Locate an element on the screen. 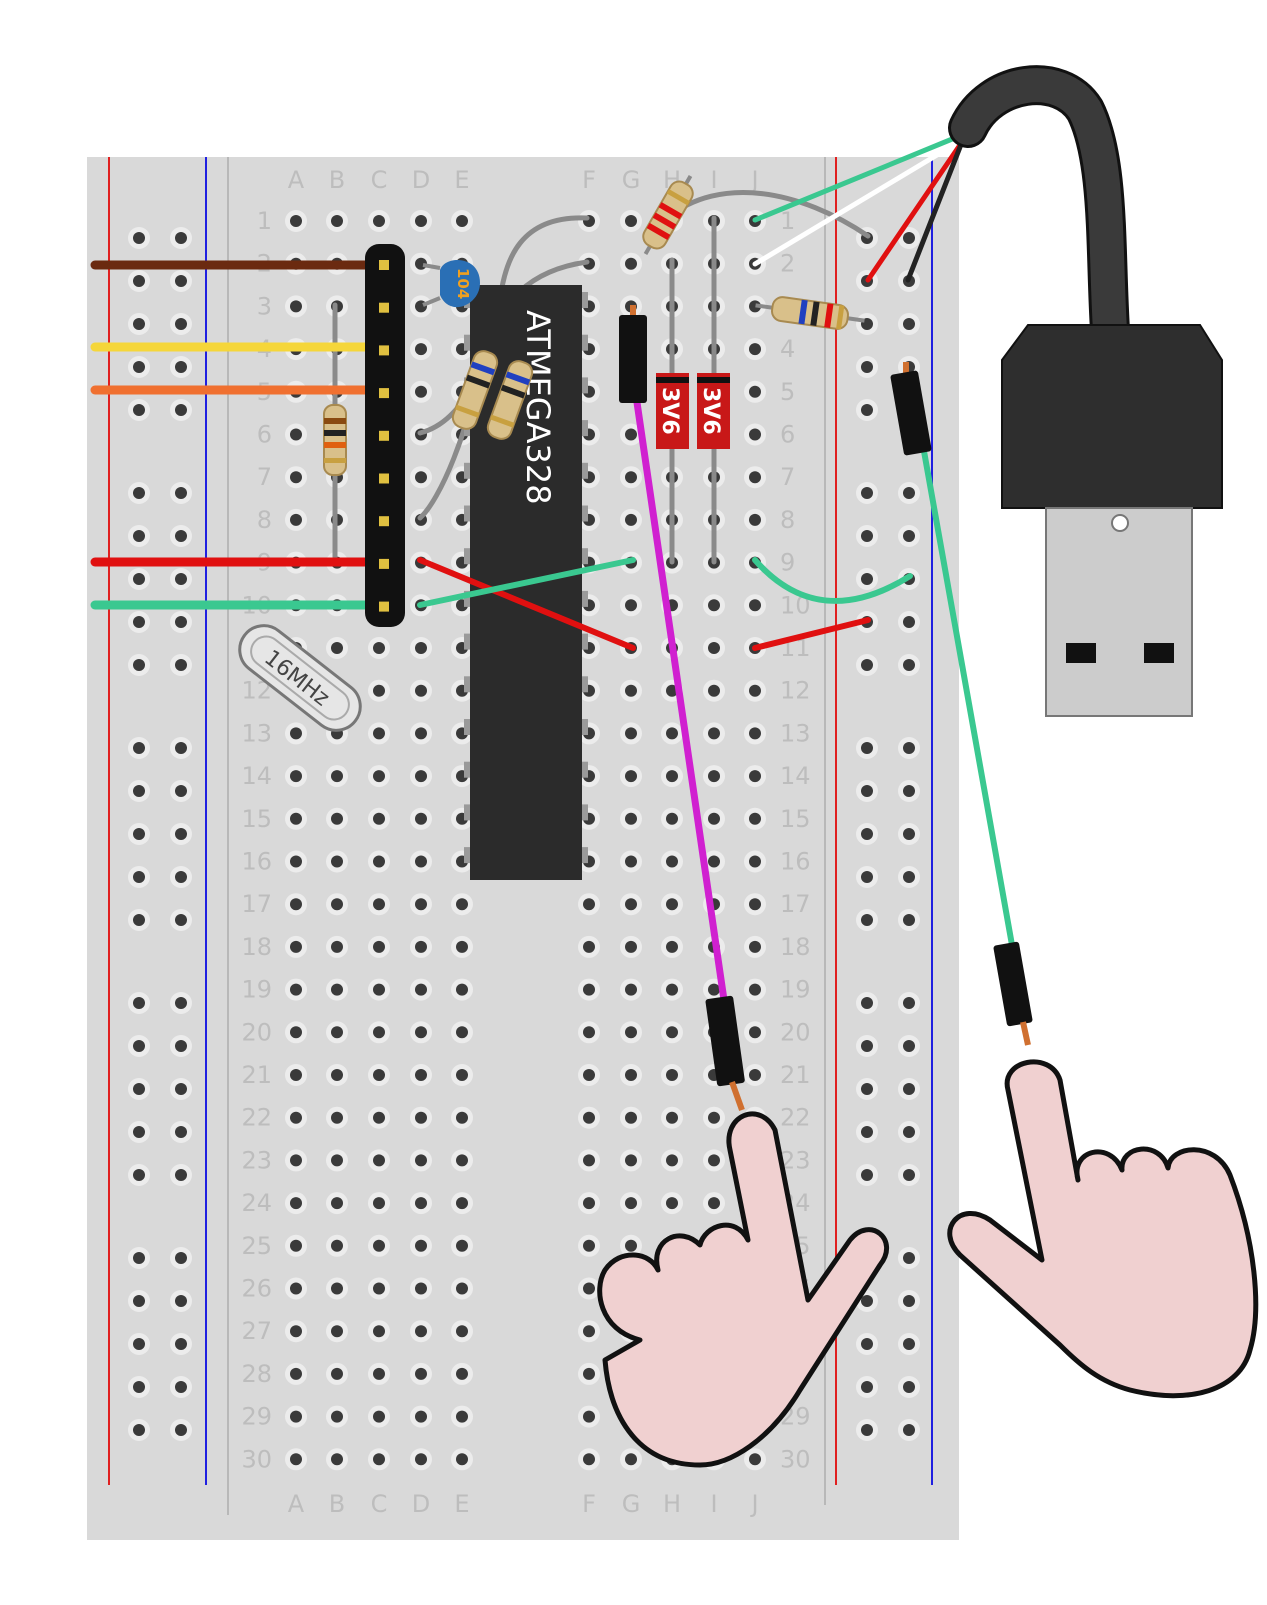 This screenshot has width=1267, height=1605. row-label-left: 27 is located at coordinates (256, 1331).